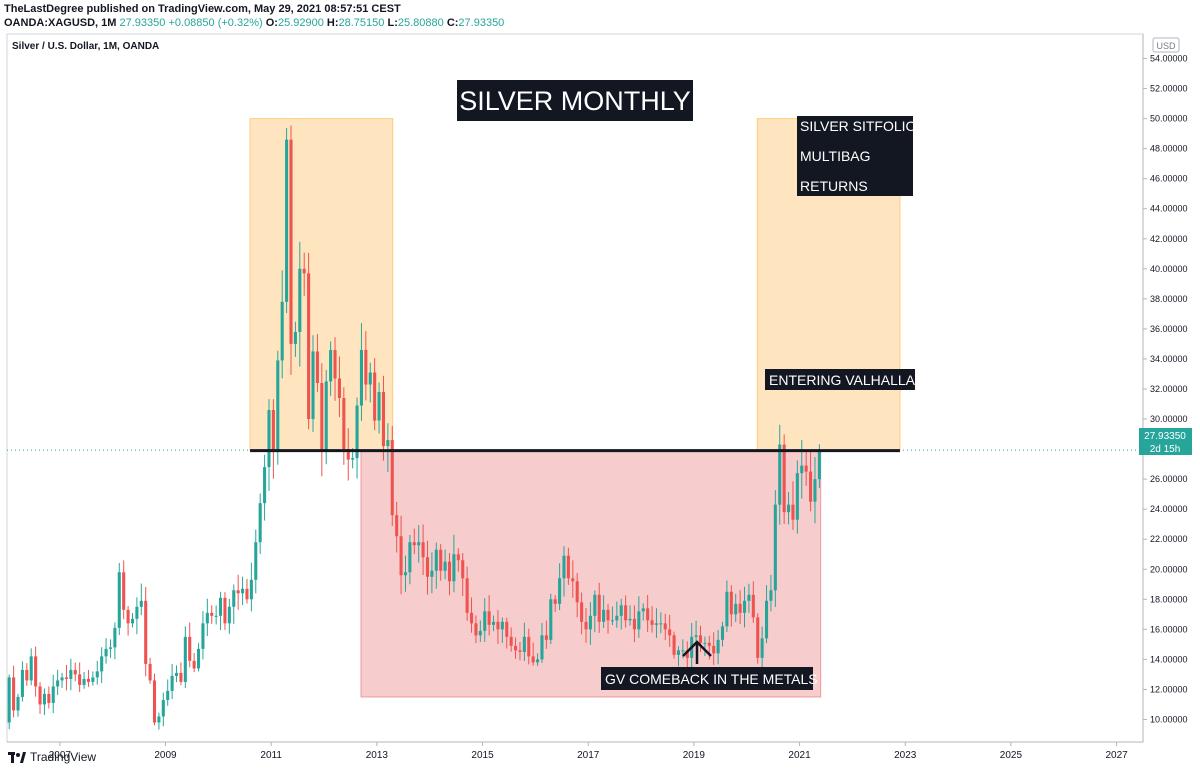  I want to click on currency-box, so click(1166, 45).